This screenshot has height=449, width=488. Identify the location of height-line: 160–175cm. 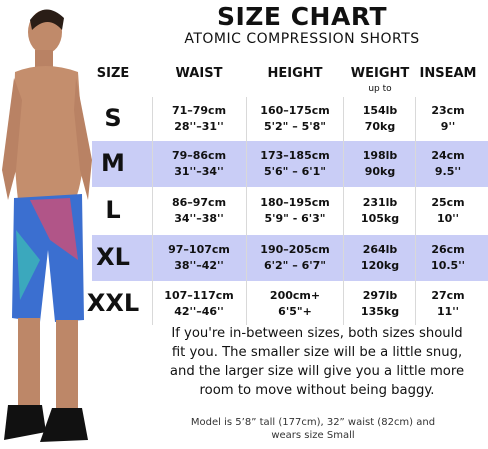
(295, 110).